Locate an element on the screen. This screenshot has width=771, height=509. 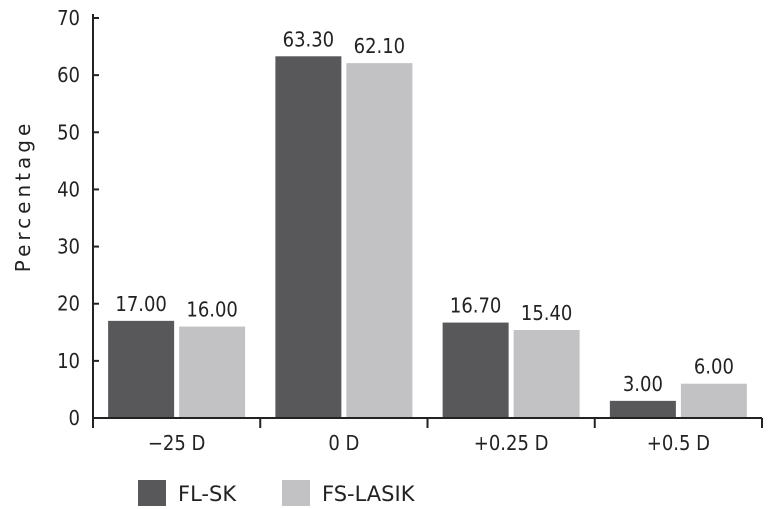
x-tick-label: +0.25 D is located at coordinates (511, 443).